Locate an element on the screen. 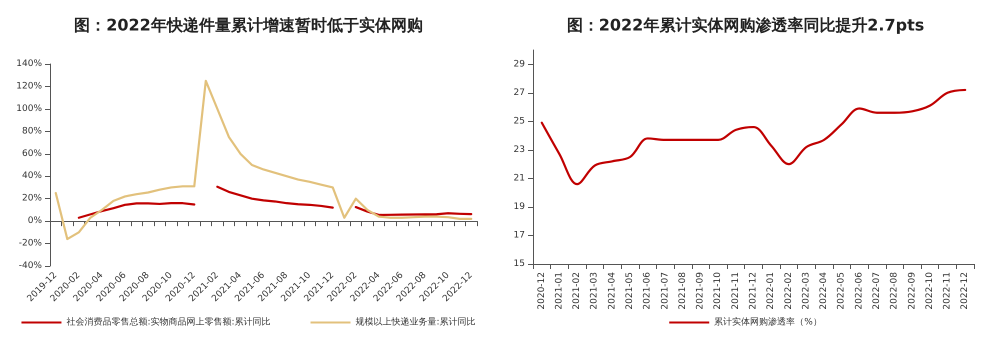  y-tick-label: 19 is located at coordinates (520, 207).